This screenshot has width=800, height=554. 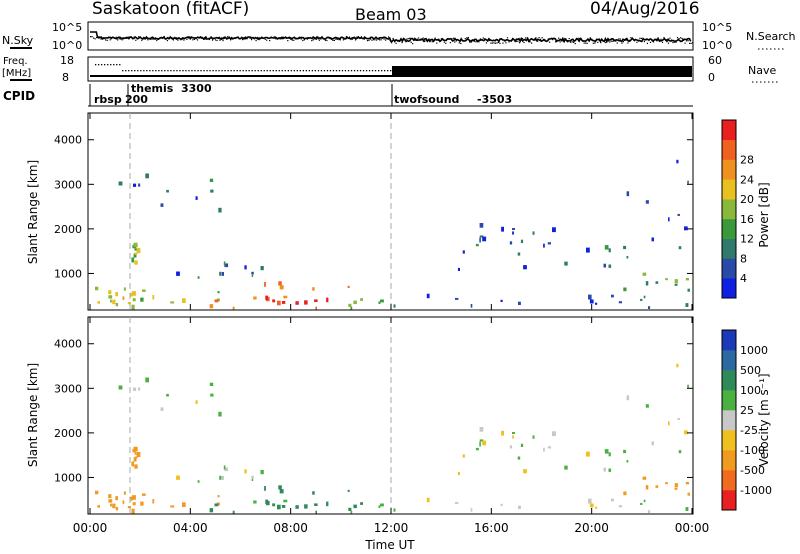 What do you see at coordinates (67, 60) in the screenshot?
I see `freq-tick-top: 18` at bounding box center [67, 60].